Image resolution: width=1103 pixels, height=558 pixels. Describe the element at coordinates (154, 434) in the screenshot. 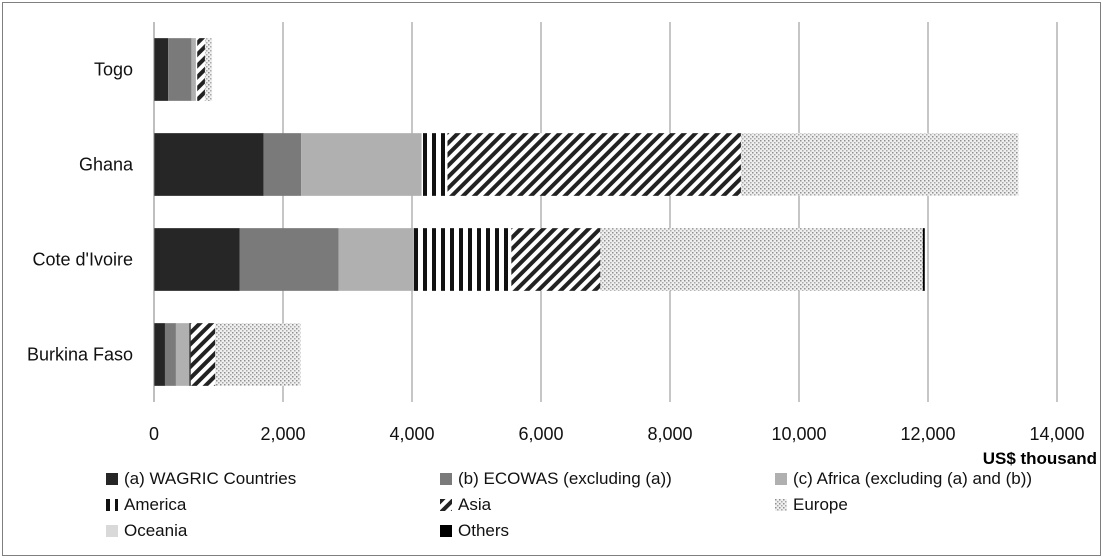

I see `x-tick-label: 0` at that location.